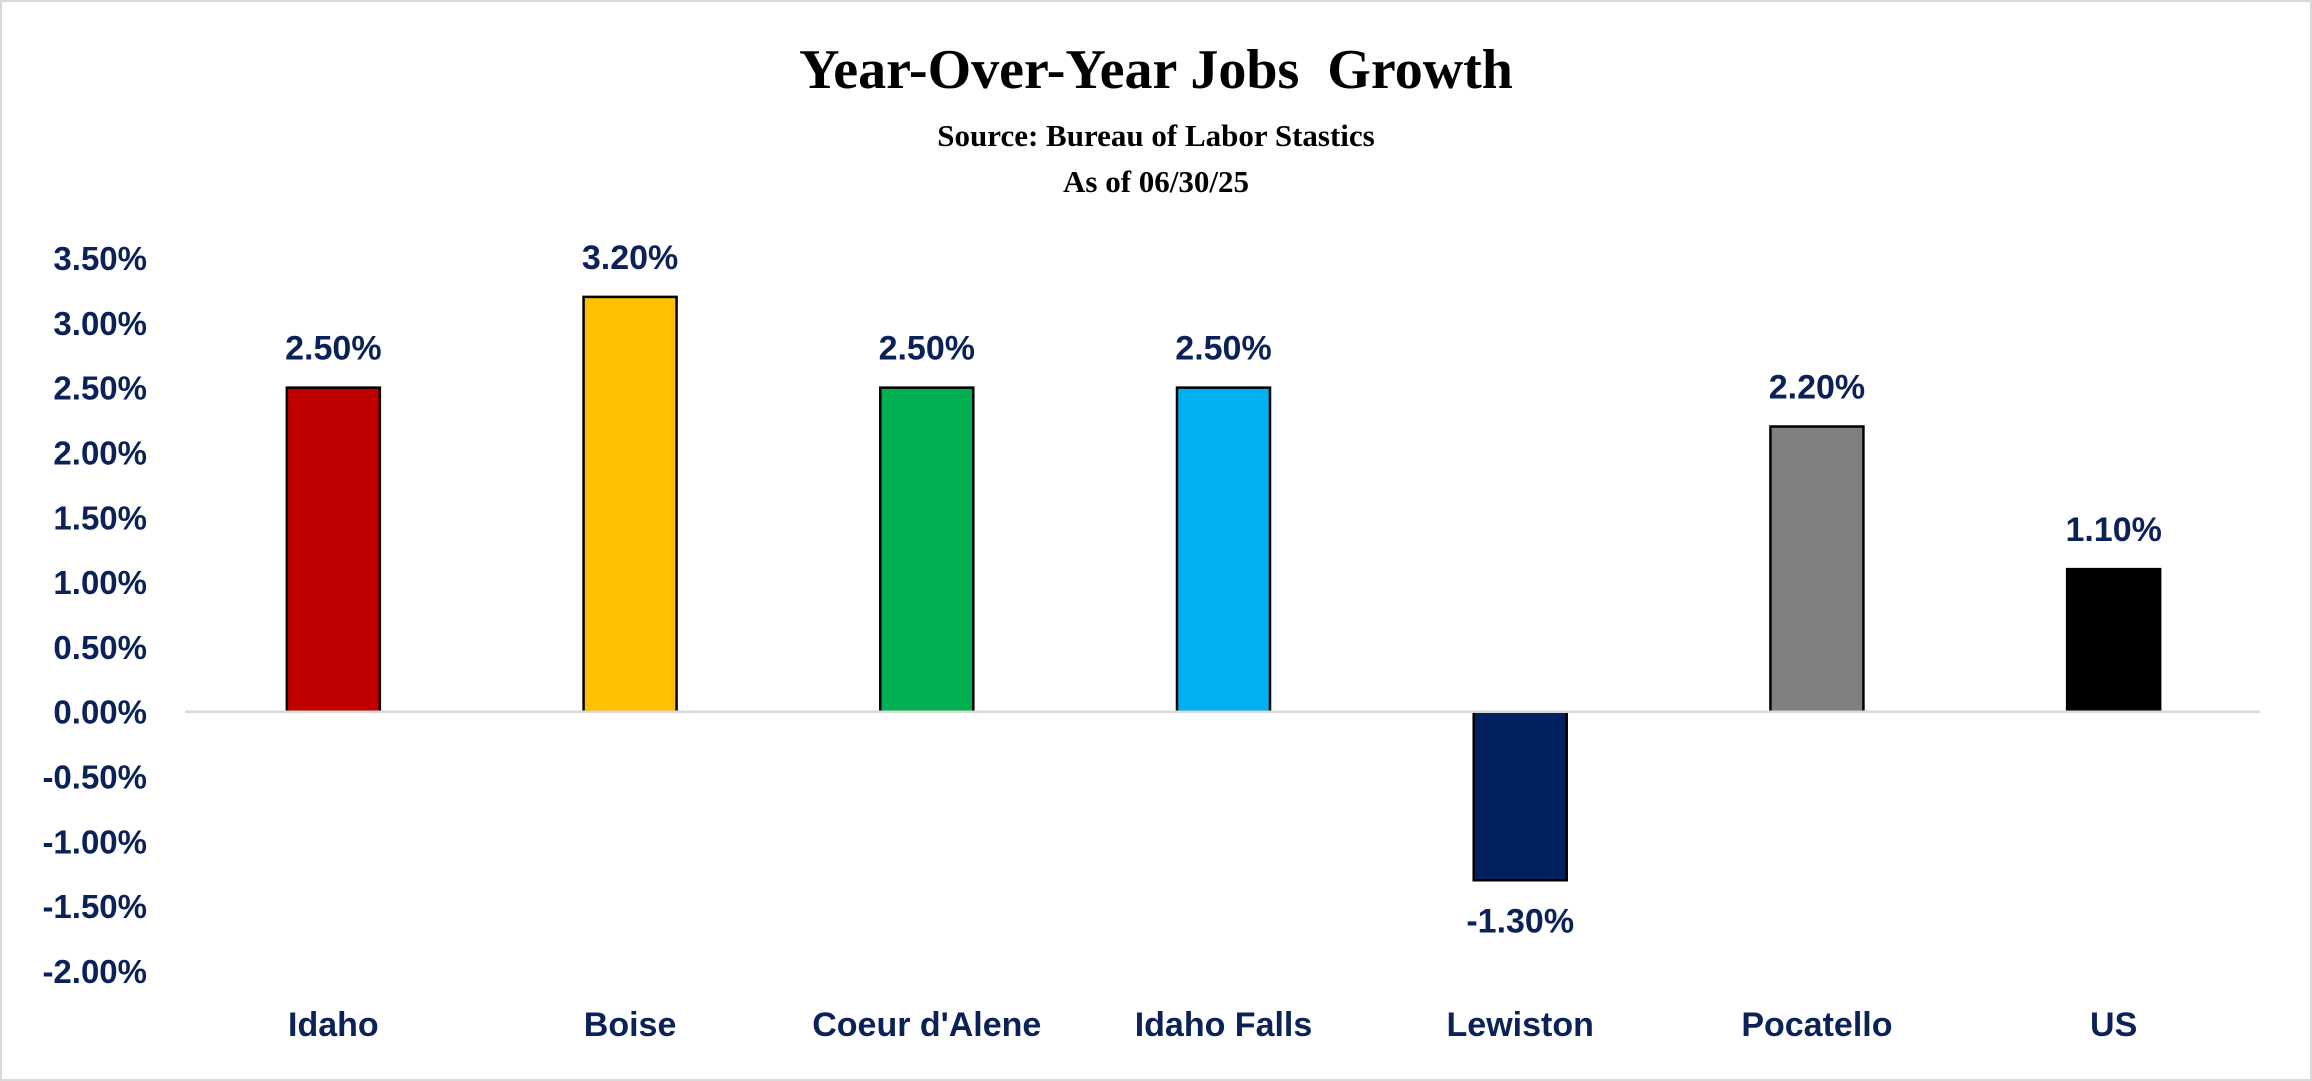 The image size is (2312, 1081). Describe the element at coordinates (94, 906) in the screenshot. I see `y-tick-label: -1.50%` at that location.